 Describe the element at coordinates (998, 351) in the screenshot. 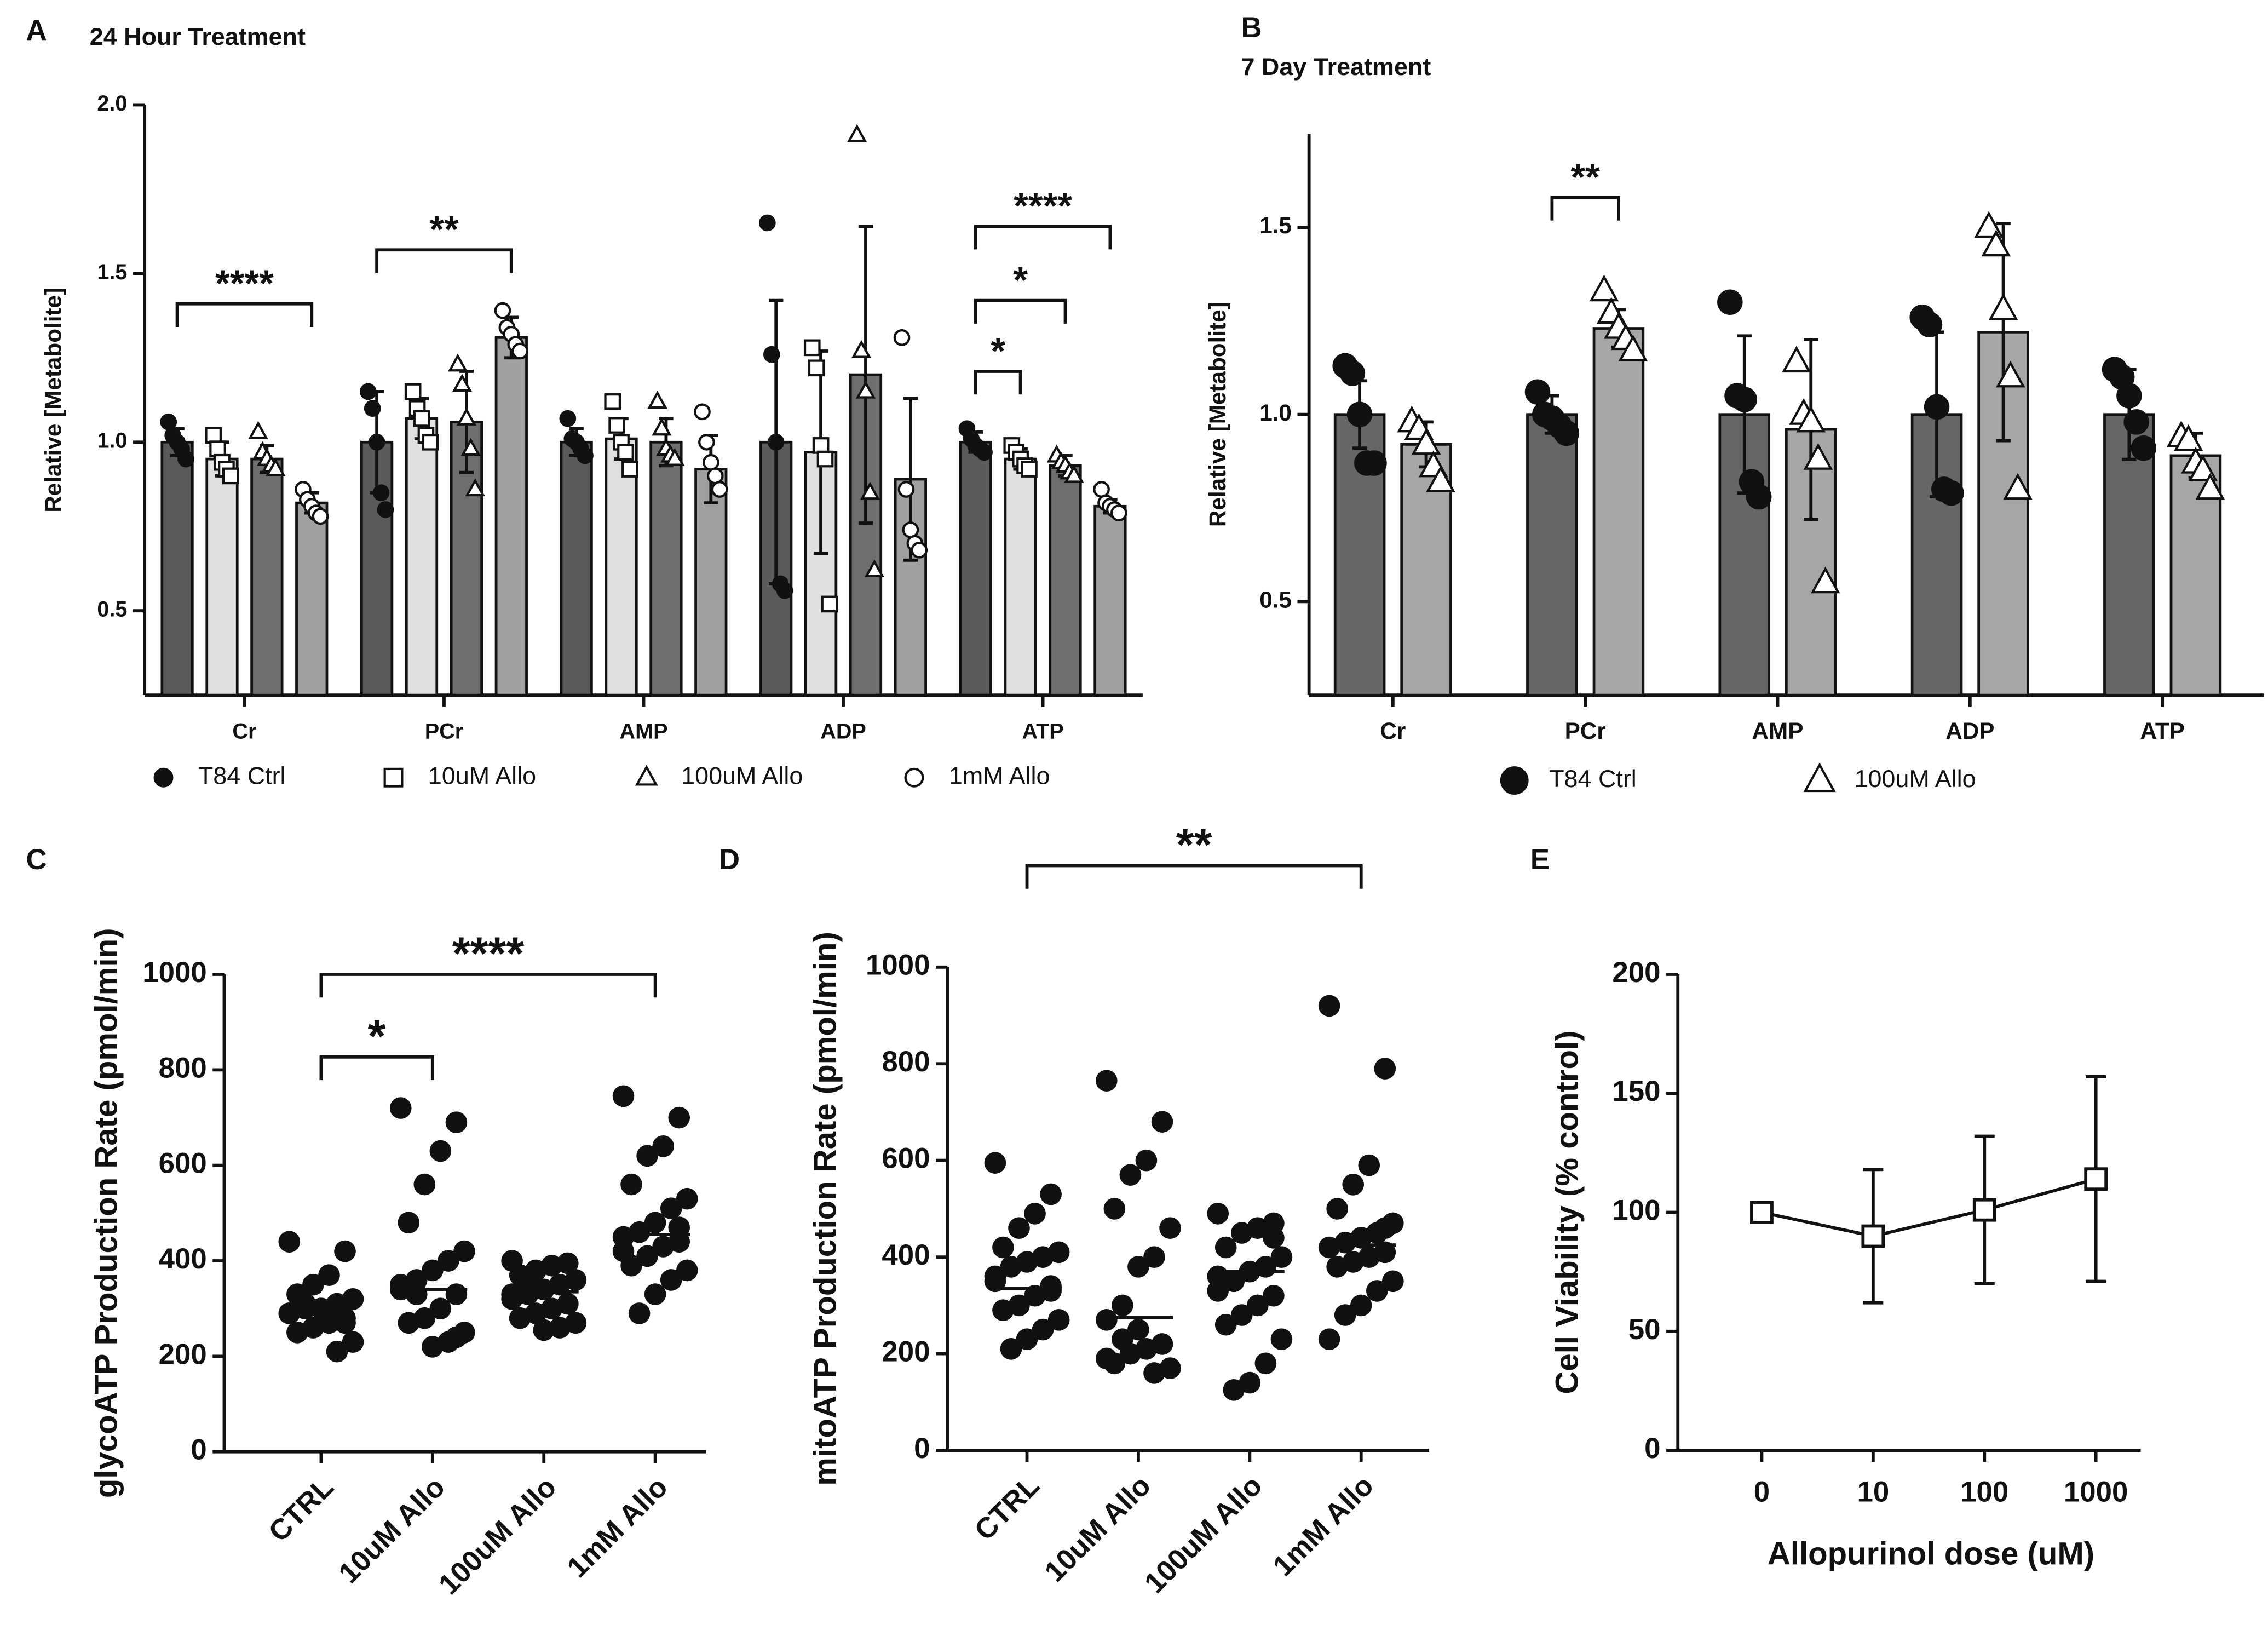

I see `significance-label: *` at that location.